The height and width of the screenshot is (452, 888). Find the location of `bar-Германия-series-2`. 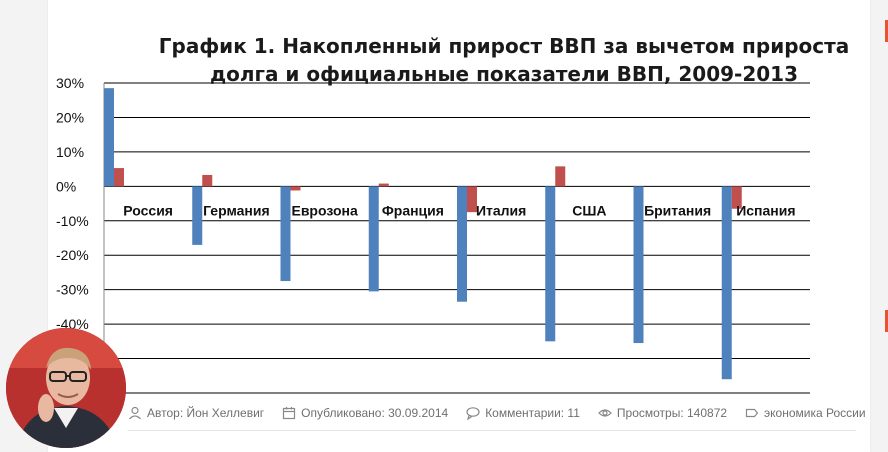

bar-Германия-series-2 is located at coordinates (207, 180).